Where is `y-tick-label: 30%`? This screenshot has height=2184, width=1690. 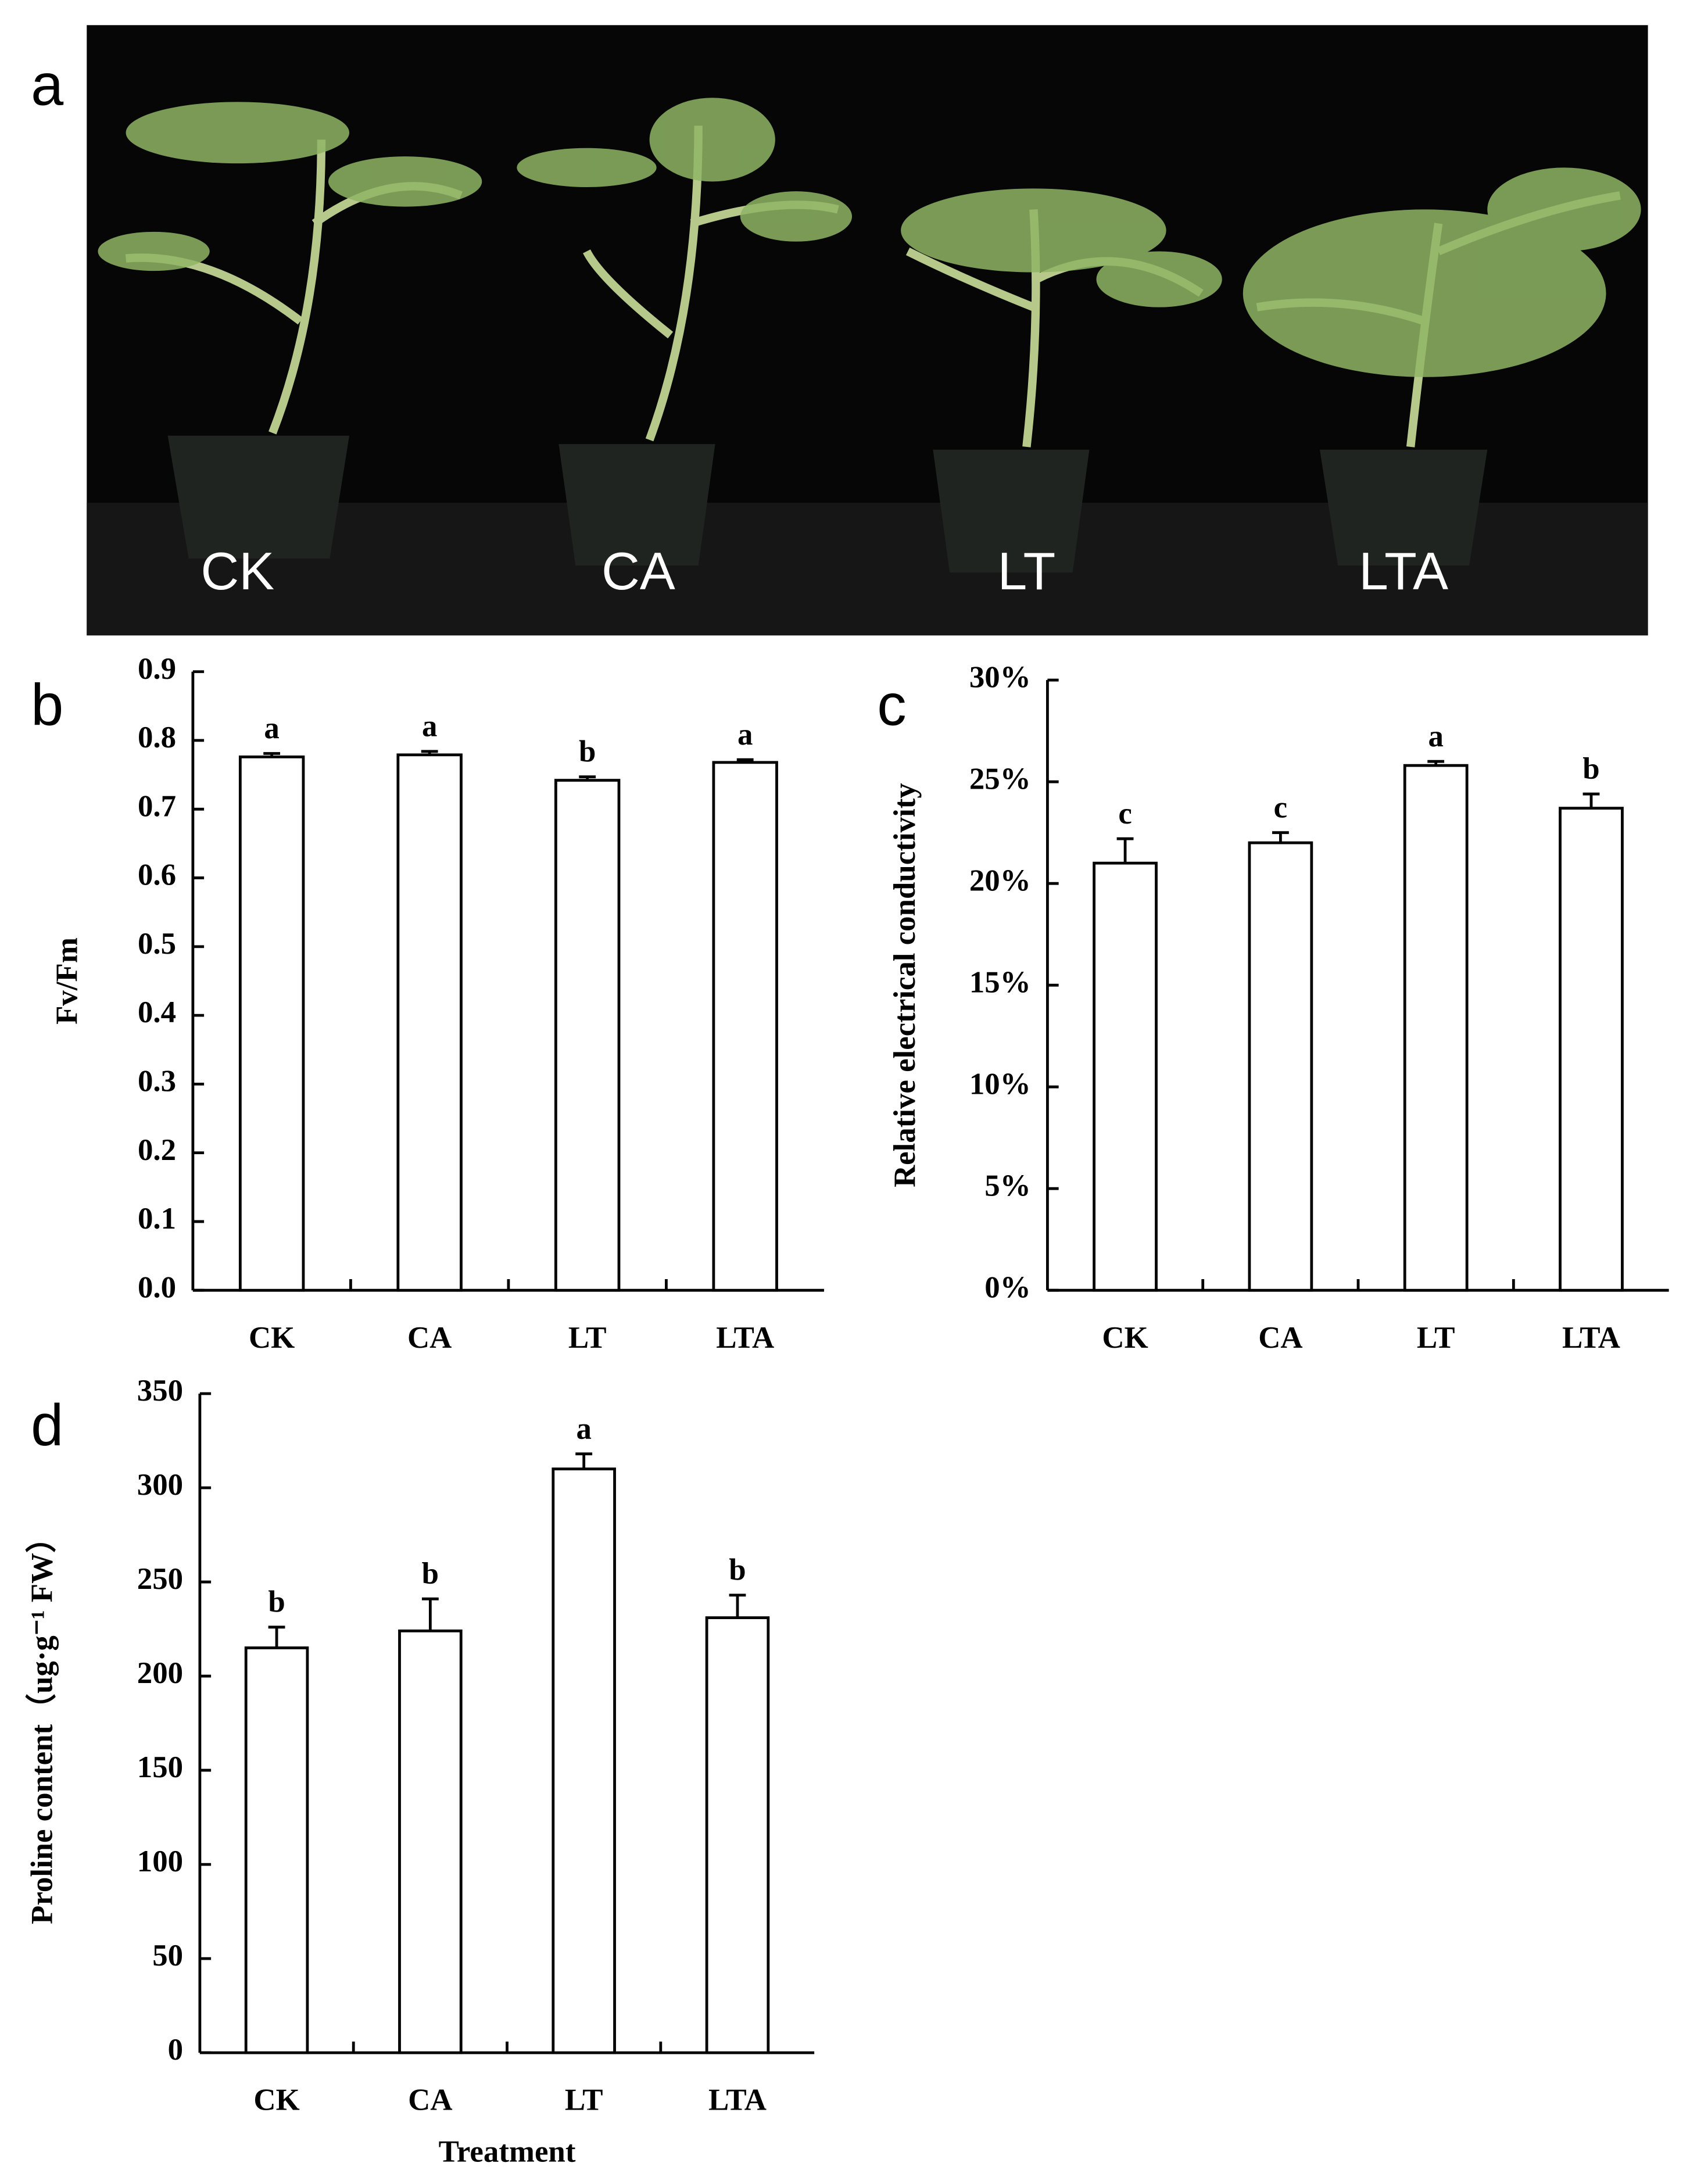 y-tick-label: 30% is located at coordinates (1000, 677).